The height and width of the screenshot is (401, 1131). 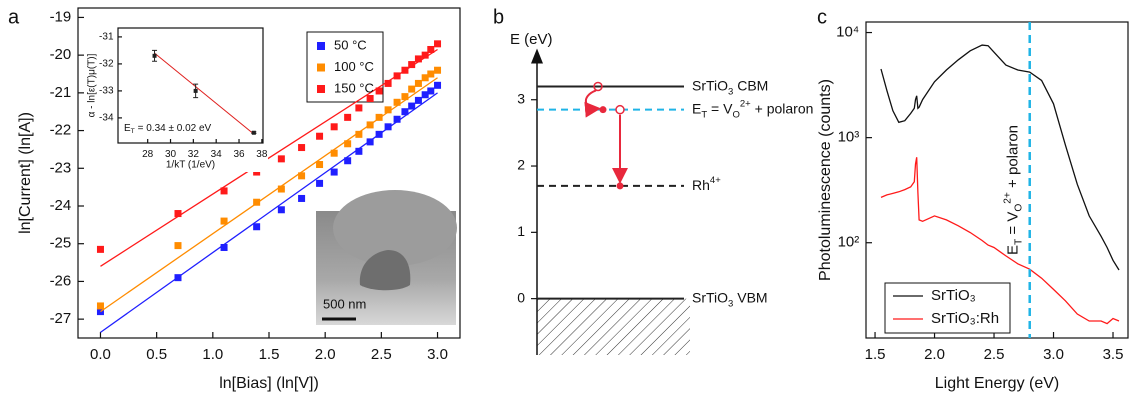 I want to click on y-axis-label: ln[Current] (ln[A]), so click(x=25, y=173).